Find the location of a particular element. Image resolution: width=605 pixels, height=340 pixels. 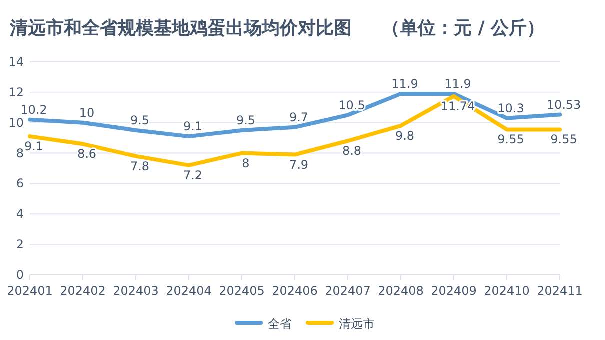

x-tick-label: 202405 is located at coordinates (242, 291).